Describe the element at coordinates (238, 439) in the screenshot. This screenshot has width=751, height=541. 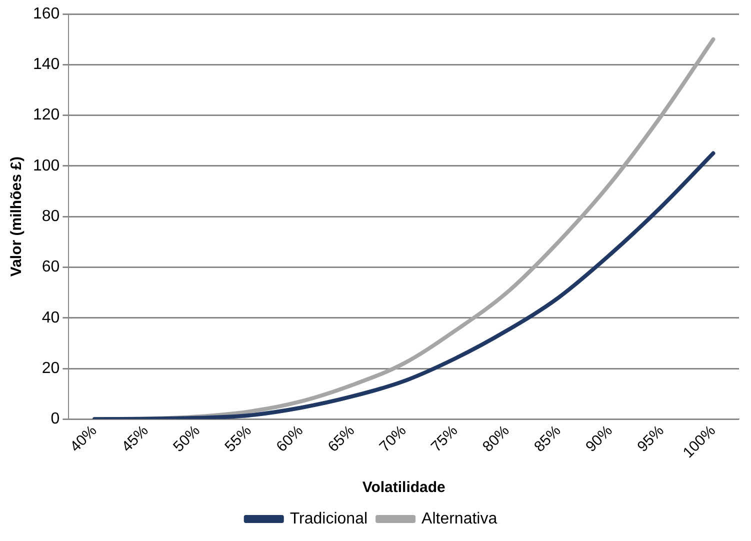
I see `x-tick-label: 55%` at that location.